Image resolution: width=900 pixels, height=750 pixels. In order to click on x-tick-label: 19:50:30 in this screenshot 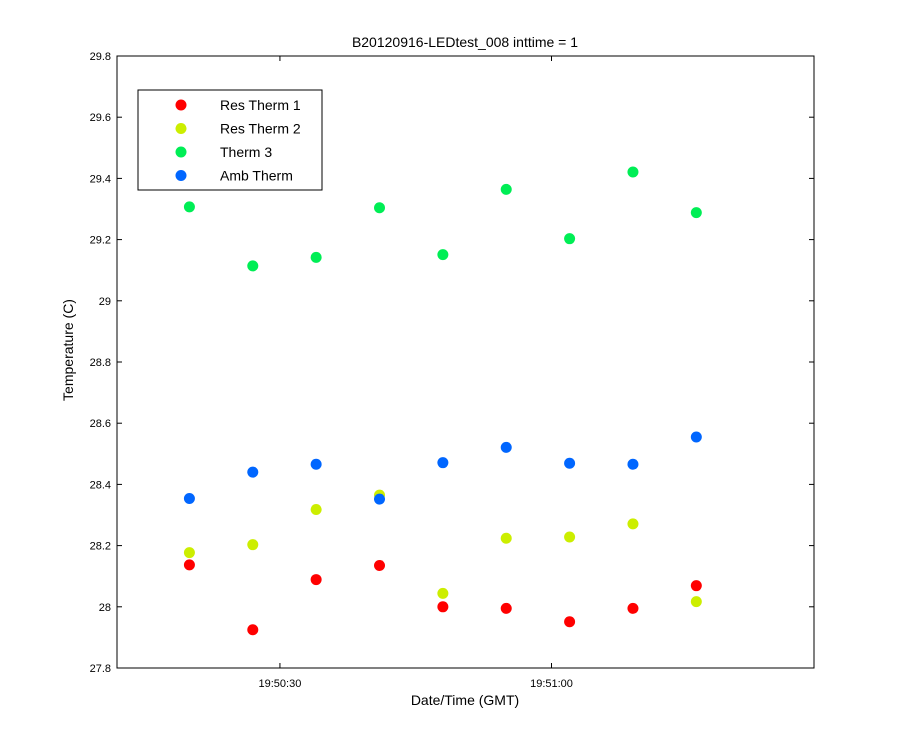, I will do `click(280, 684)`.